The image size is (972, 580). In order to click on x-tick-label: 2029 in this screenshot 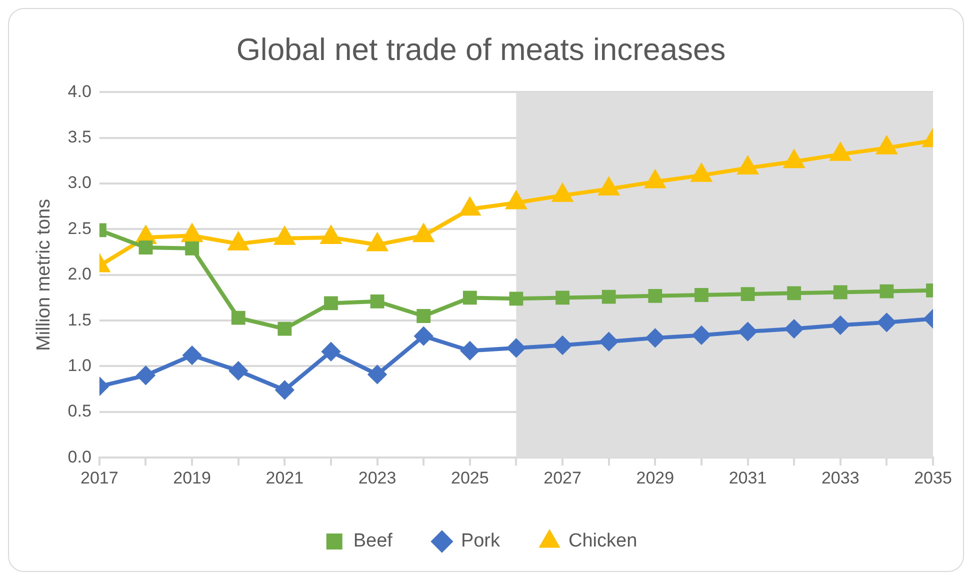, I will do `click(655, 478)`.